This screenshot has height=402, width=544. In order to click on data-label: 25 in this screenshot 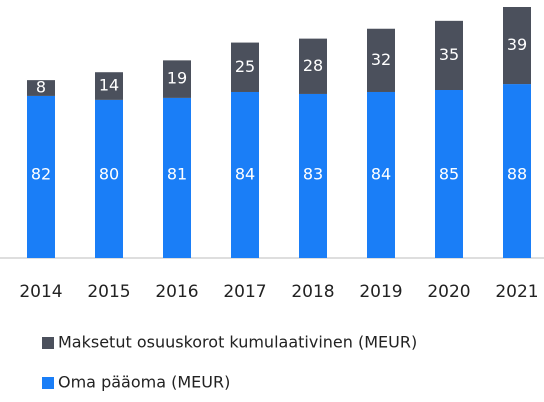, I will do `click(245, 66)`.